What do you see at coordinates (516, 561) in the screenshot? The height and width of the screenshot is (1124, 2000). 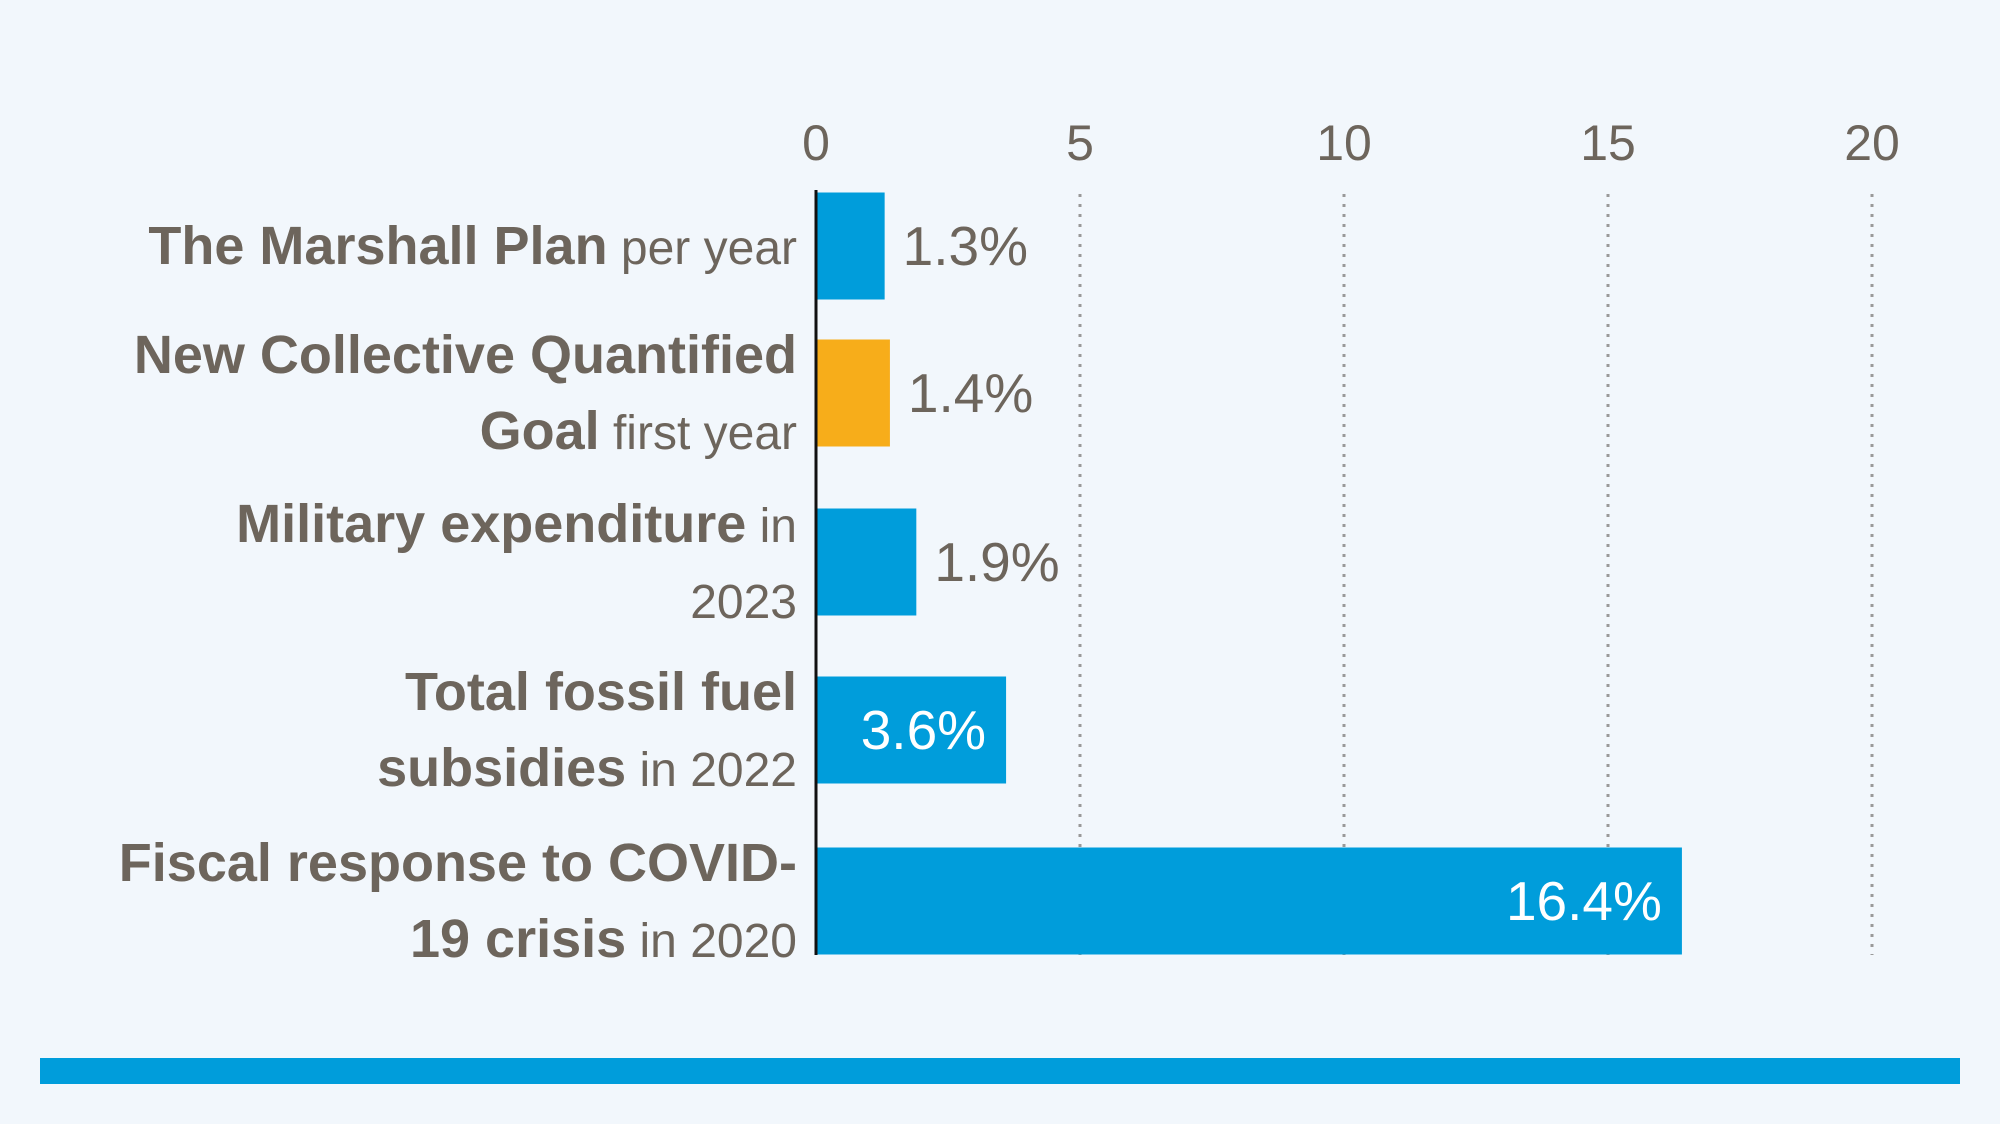 I see `category-label-2: Military expenditure in 2023` at bounding box center [516, 561].